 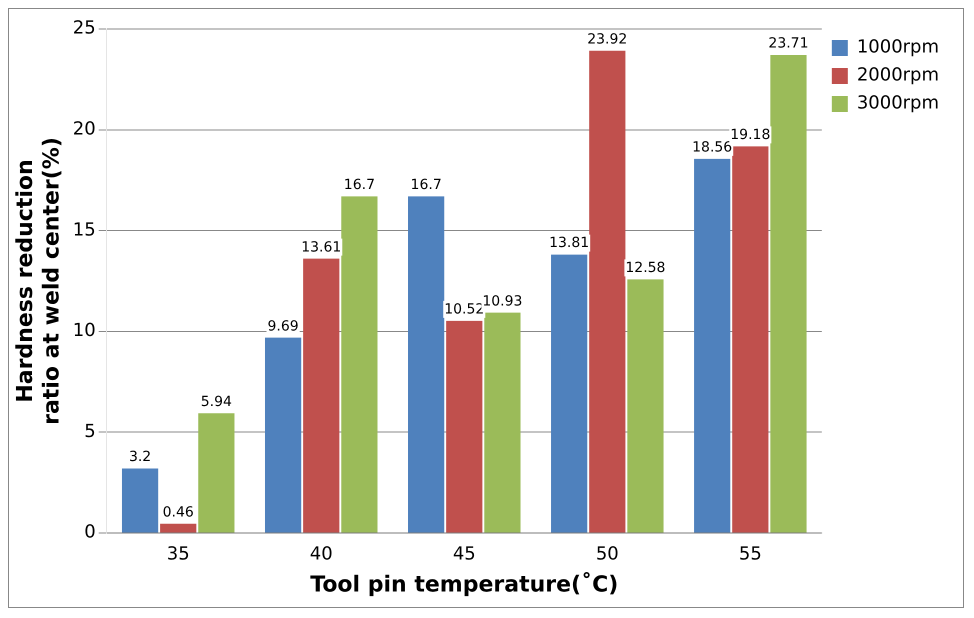 I want to click on x-axis-title: Tool pin temperature(˚C), so click(x=464, y=585).